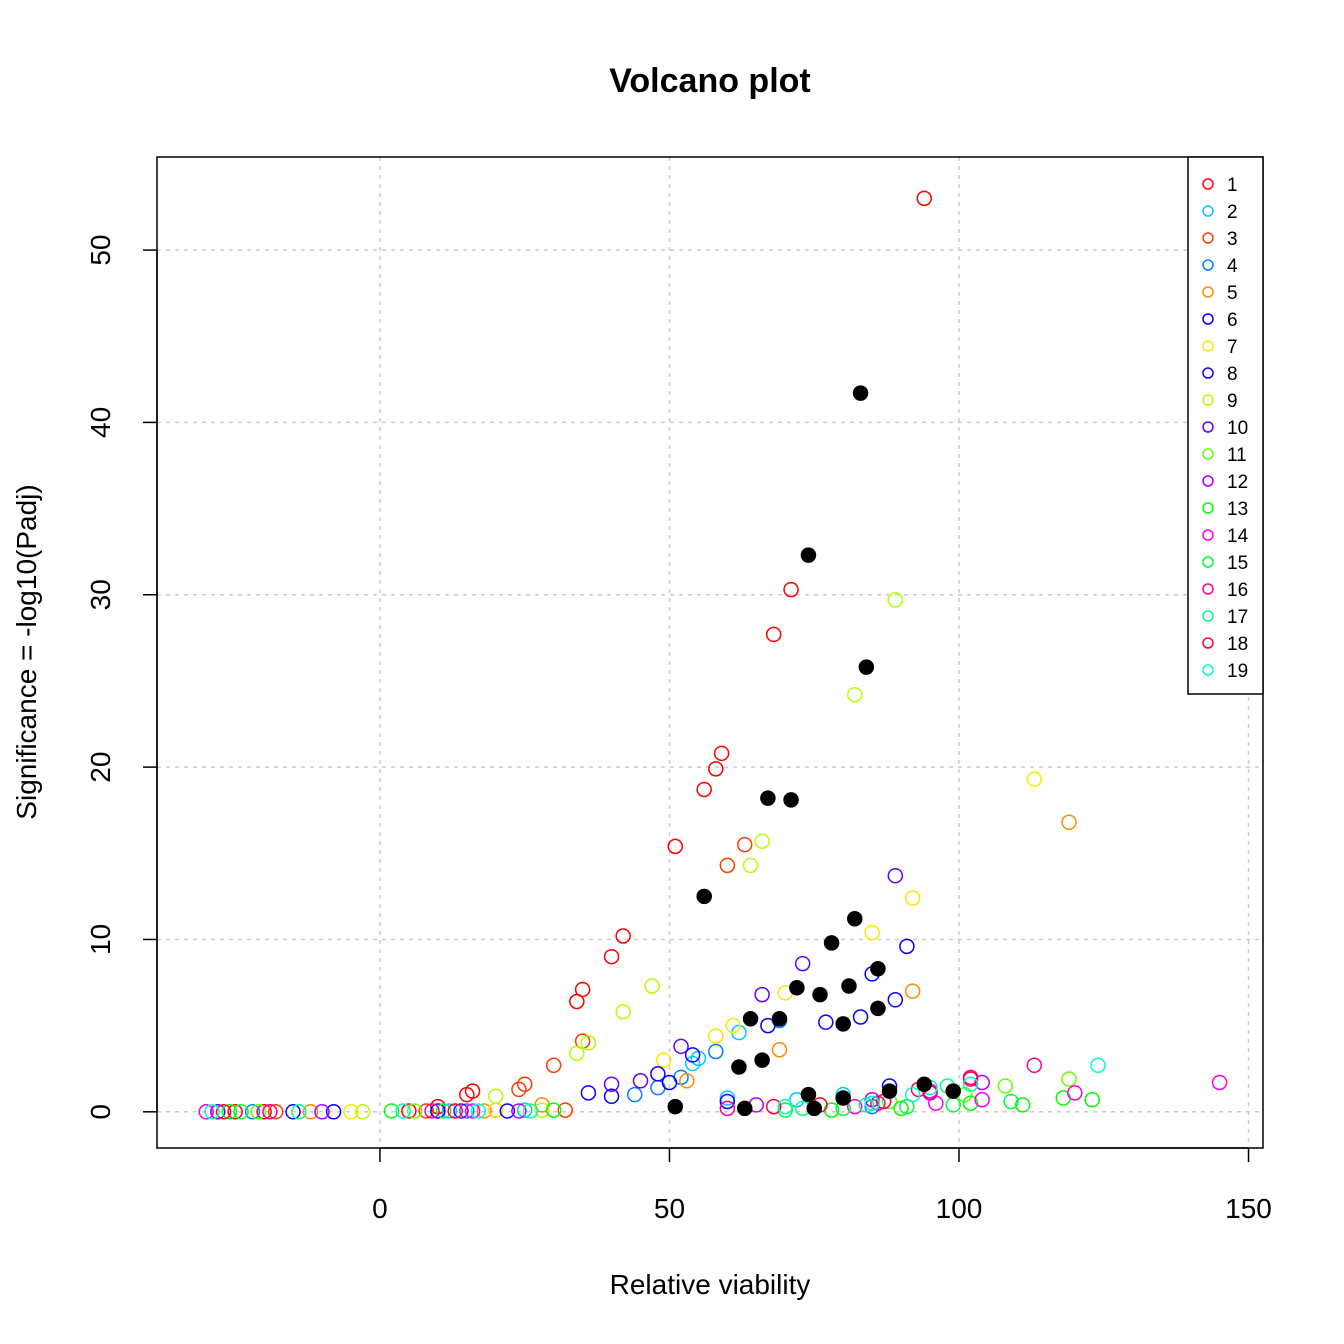 Image resolution: width=1344 pixels, height=1344 pixels. I want to click on legend-label: 15, so click(1237, 563).